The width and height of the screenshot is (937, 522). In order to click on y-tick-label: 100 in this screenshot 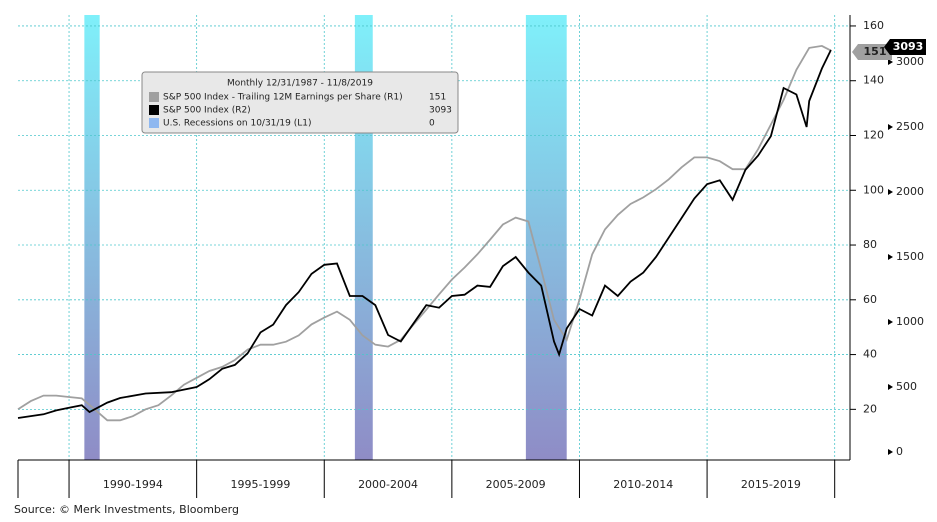, I will do `click(873, 189)`.